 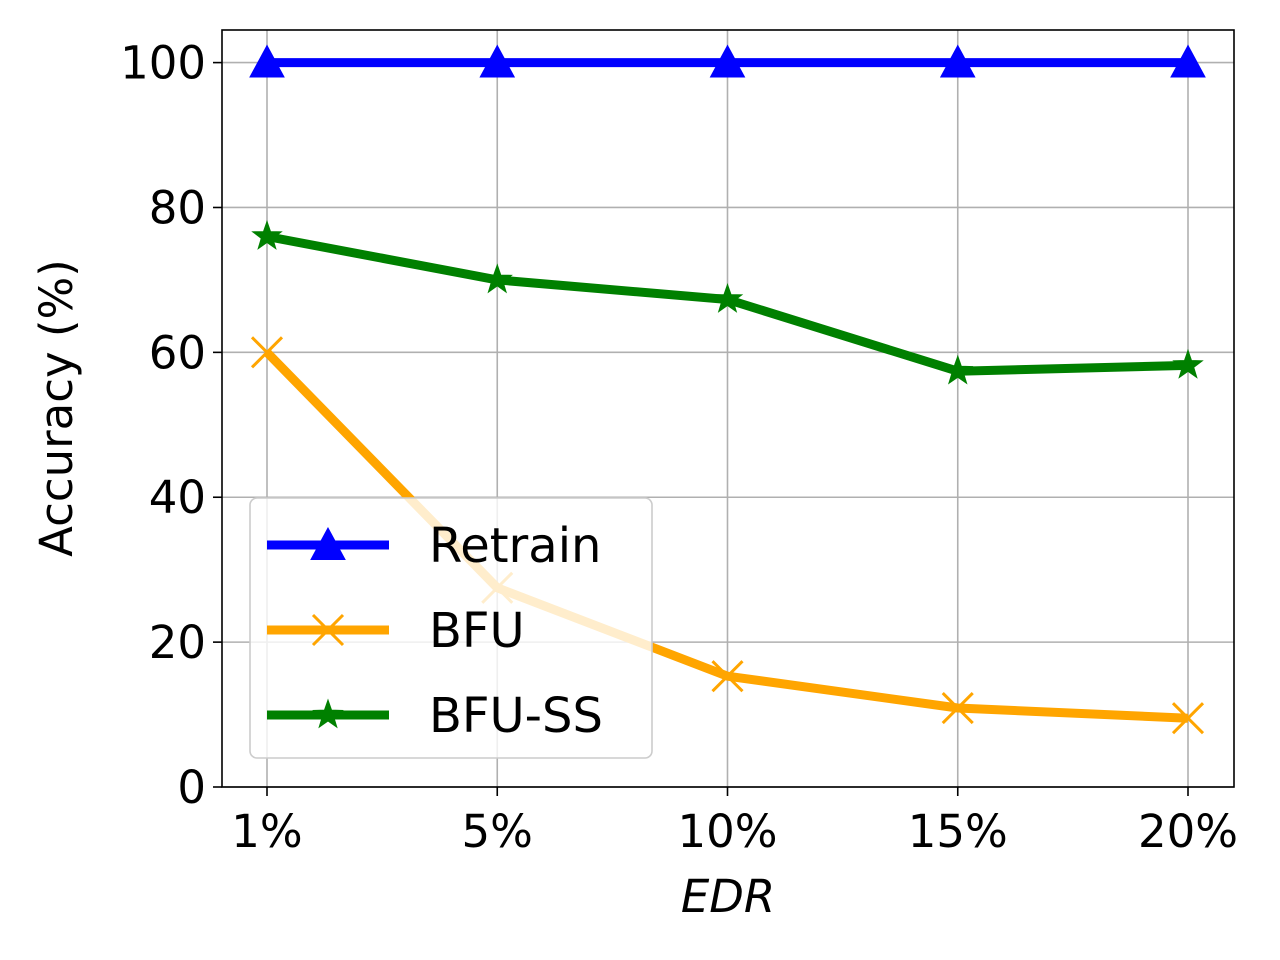 What do you see at coordinates (1188, 831) in the screenshot?
I see `x-tick-label: 20%` at bounding box center [1188, 831].